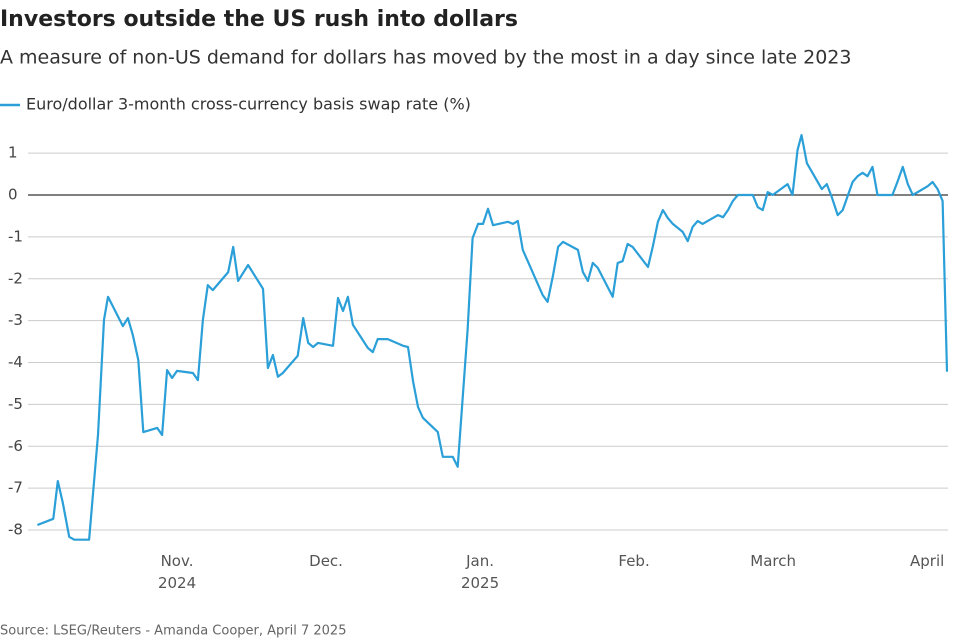 The width and height of the screenshot is (960, 641). I want to click on y-tick-label: -7, so click(15, 488).